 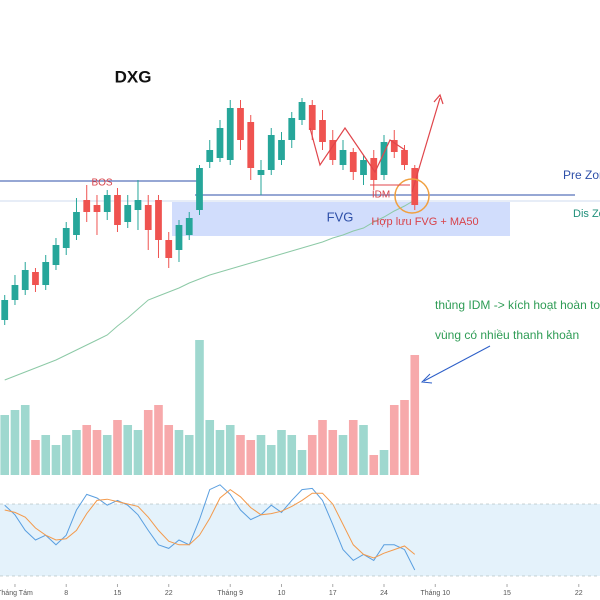 I want to click on x-tick-label: Tháng 10, so click(x=435, y=593).